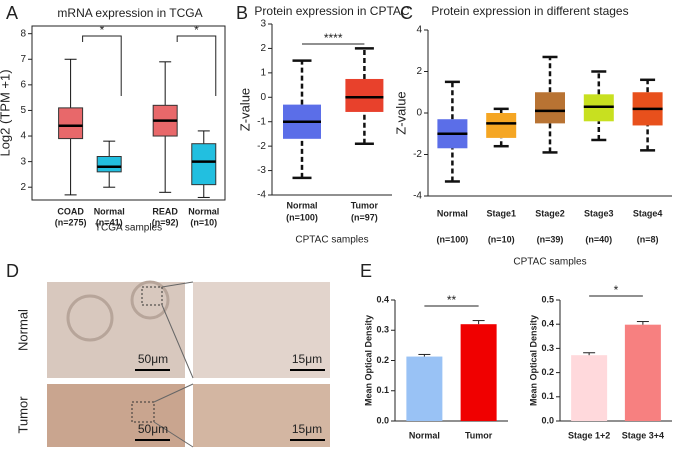 The height and width of the screenshot is (449, 678). I want to click on x-tick-note: (n=275), so click(71, 222).